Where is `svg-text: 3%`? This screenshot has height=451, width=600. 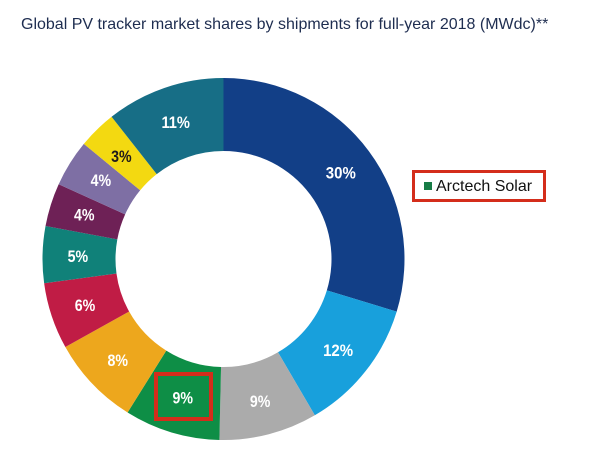 svg-text: 3% is located at coordinates (121, 156).